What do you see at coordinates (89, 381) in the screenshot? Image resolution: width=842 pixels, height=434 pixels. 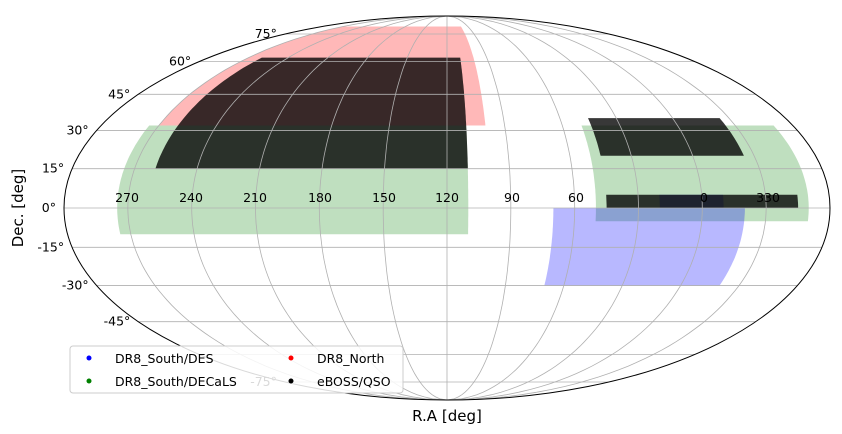 I see `legend-marker-dr8-south-decals` at bounding box center [89, 381].